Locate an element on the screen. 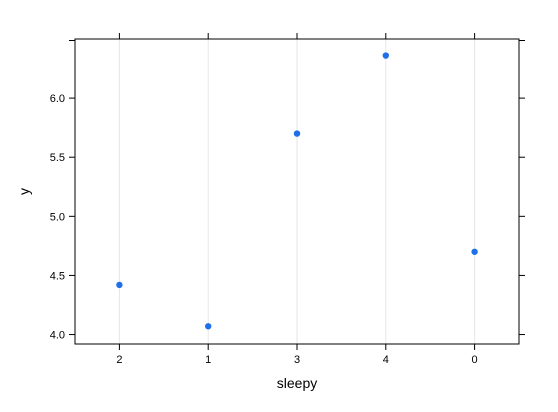 The width and height of the screenshot is (558, 412). x-tick-label: 2 is located at coordinates (119, 360).